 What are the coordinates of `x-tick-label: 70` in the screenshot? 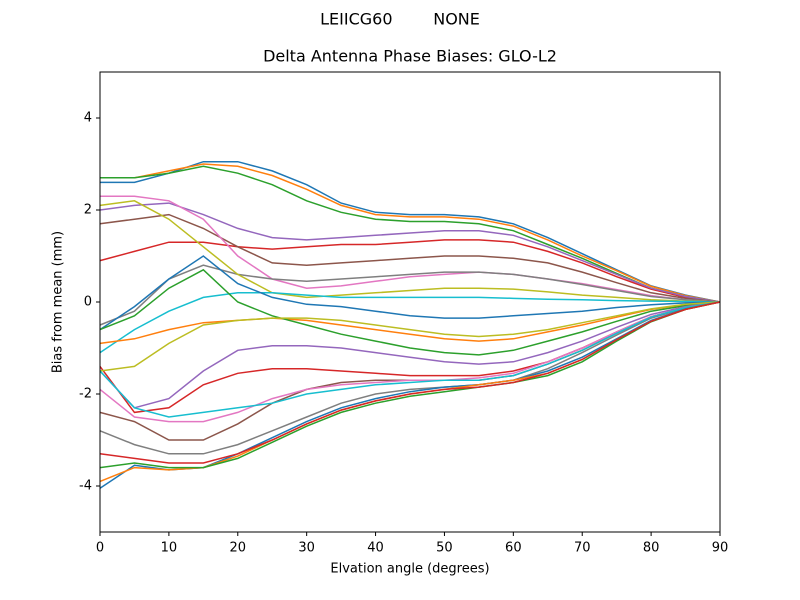 It's located at (582, 548).